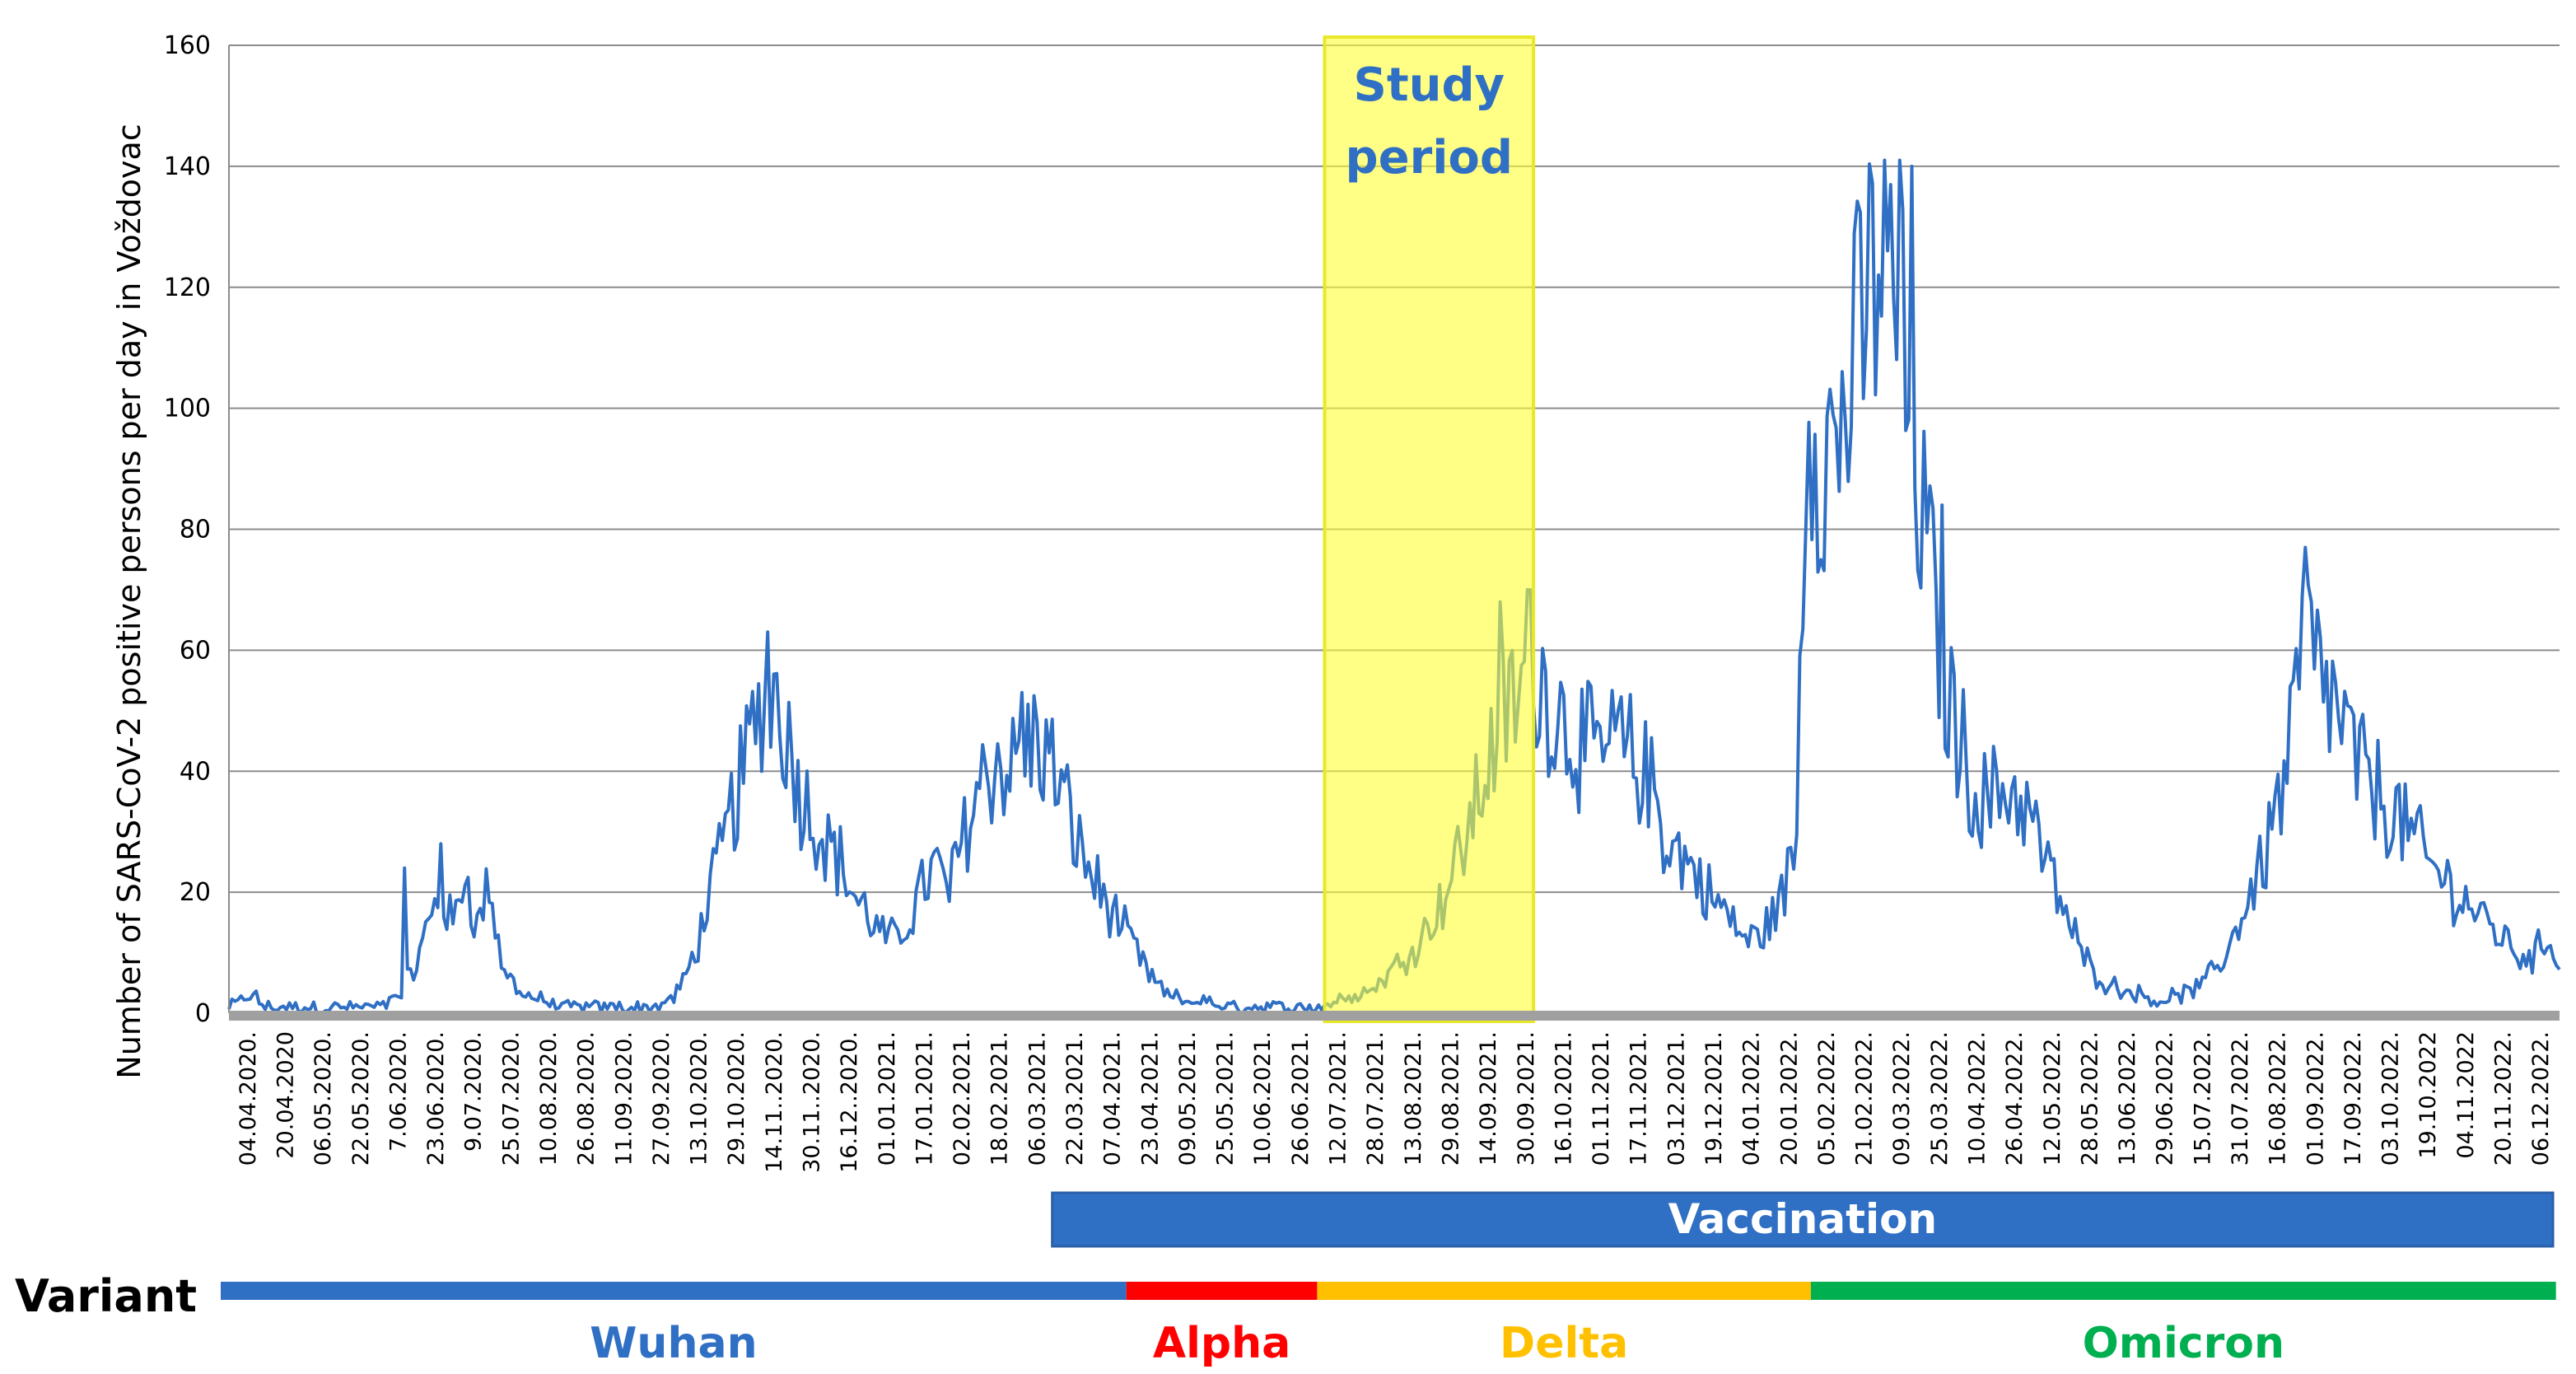 The width and height of the screenshot is (2576, 1374). I want to click on x-tick-label: 06.12.2022., so click(2541, 1098).